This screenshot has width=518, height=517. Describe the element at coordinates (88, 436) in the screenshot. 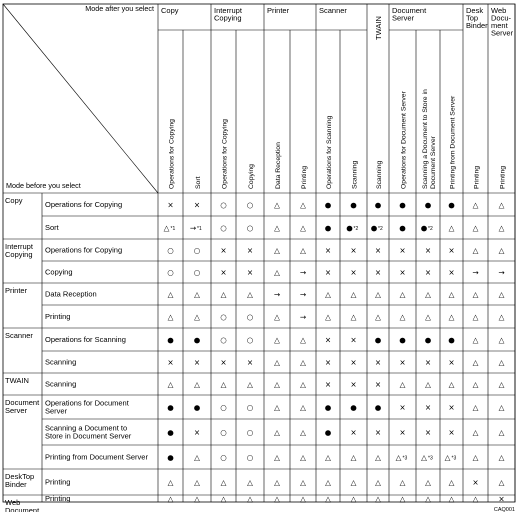

I see `row-label: Store in Document Server` at that location.